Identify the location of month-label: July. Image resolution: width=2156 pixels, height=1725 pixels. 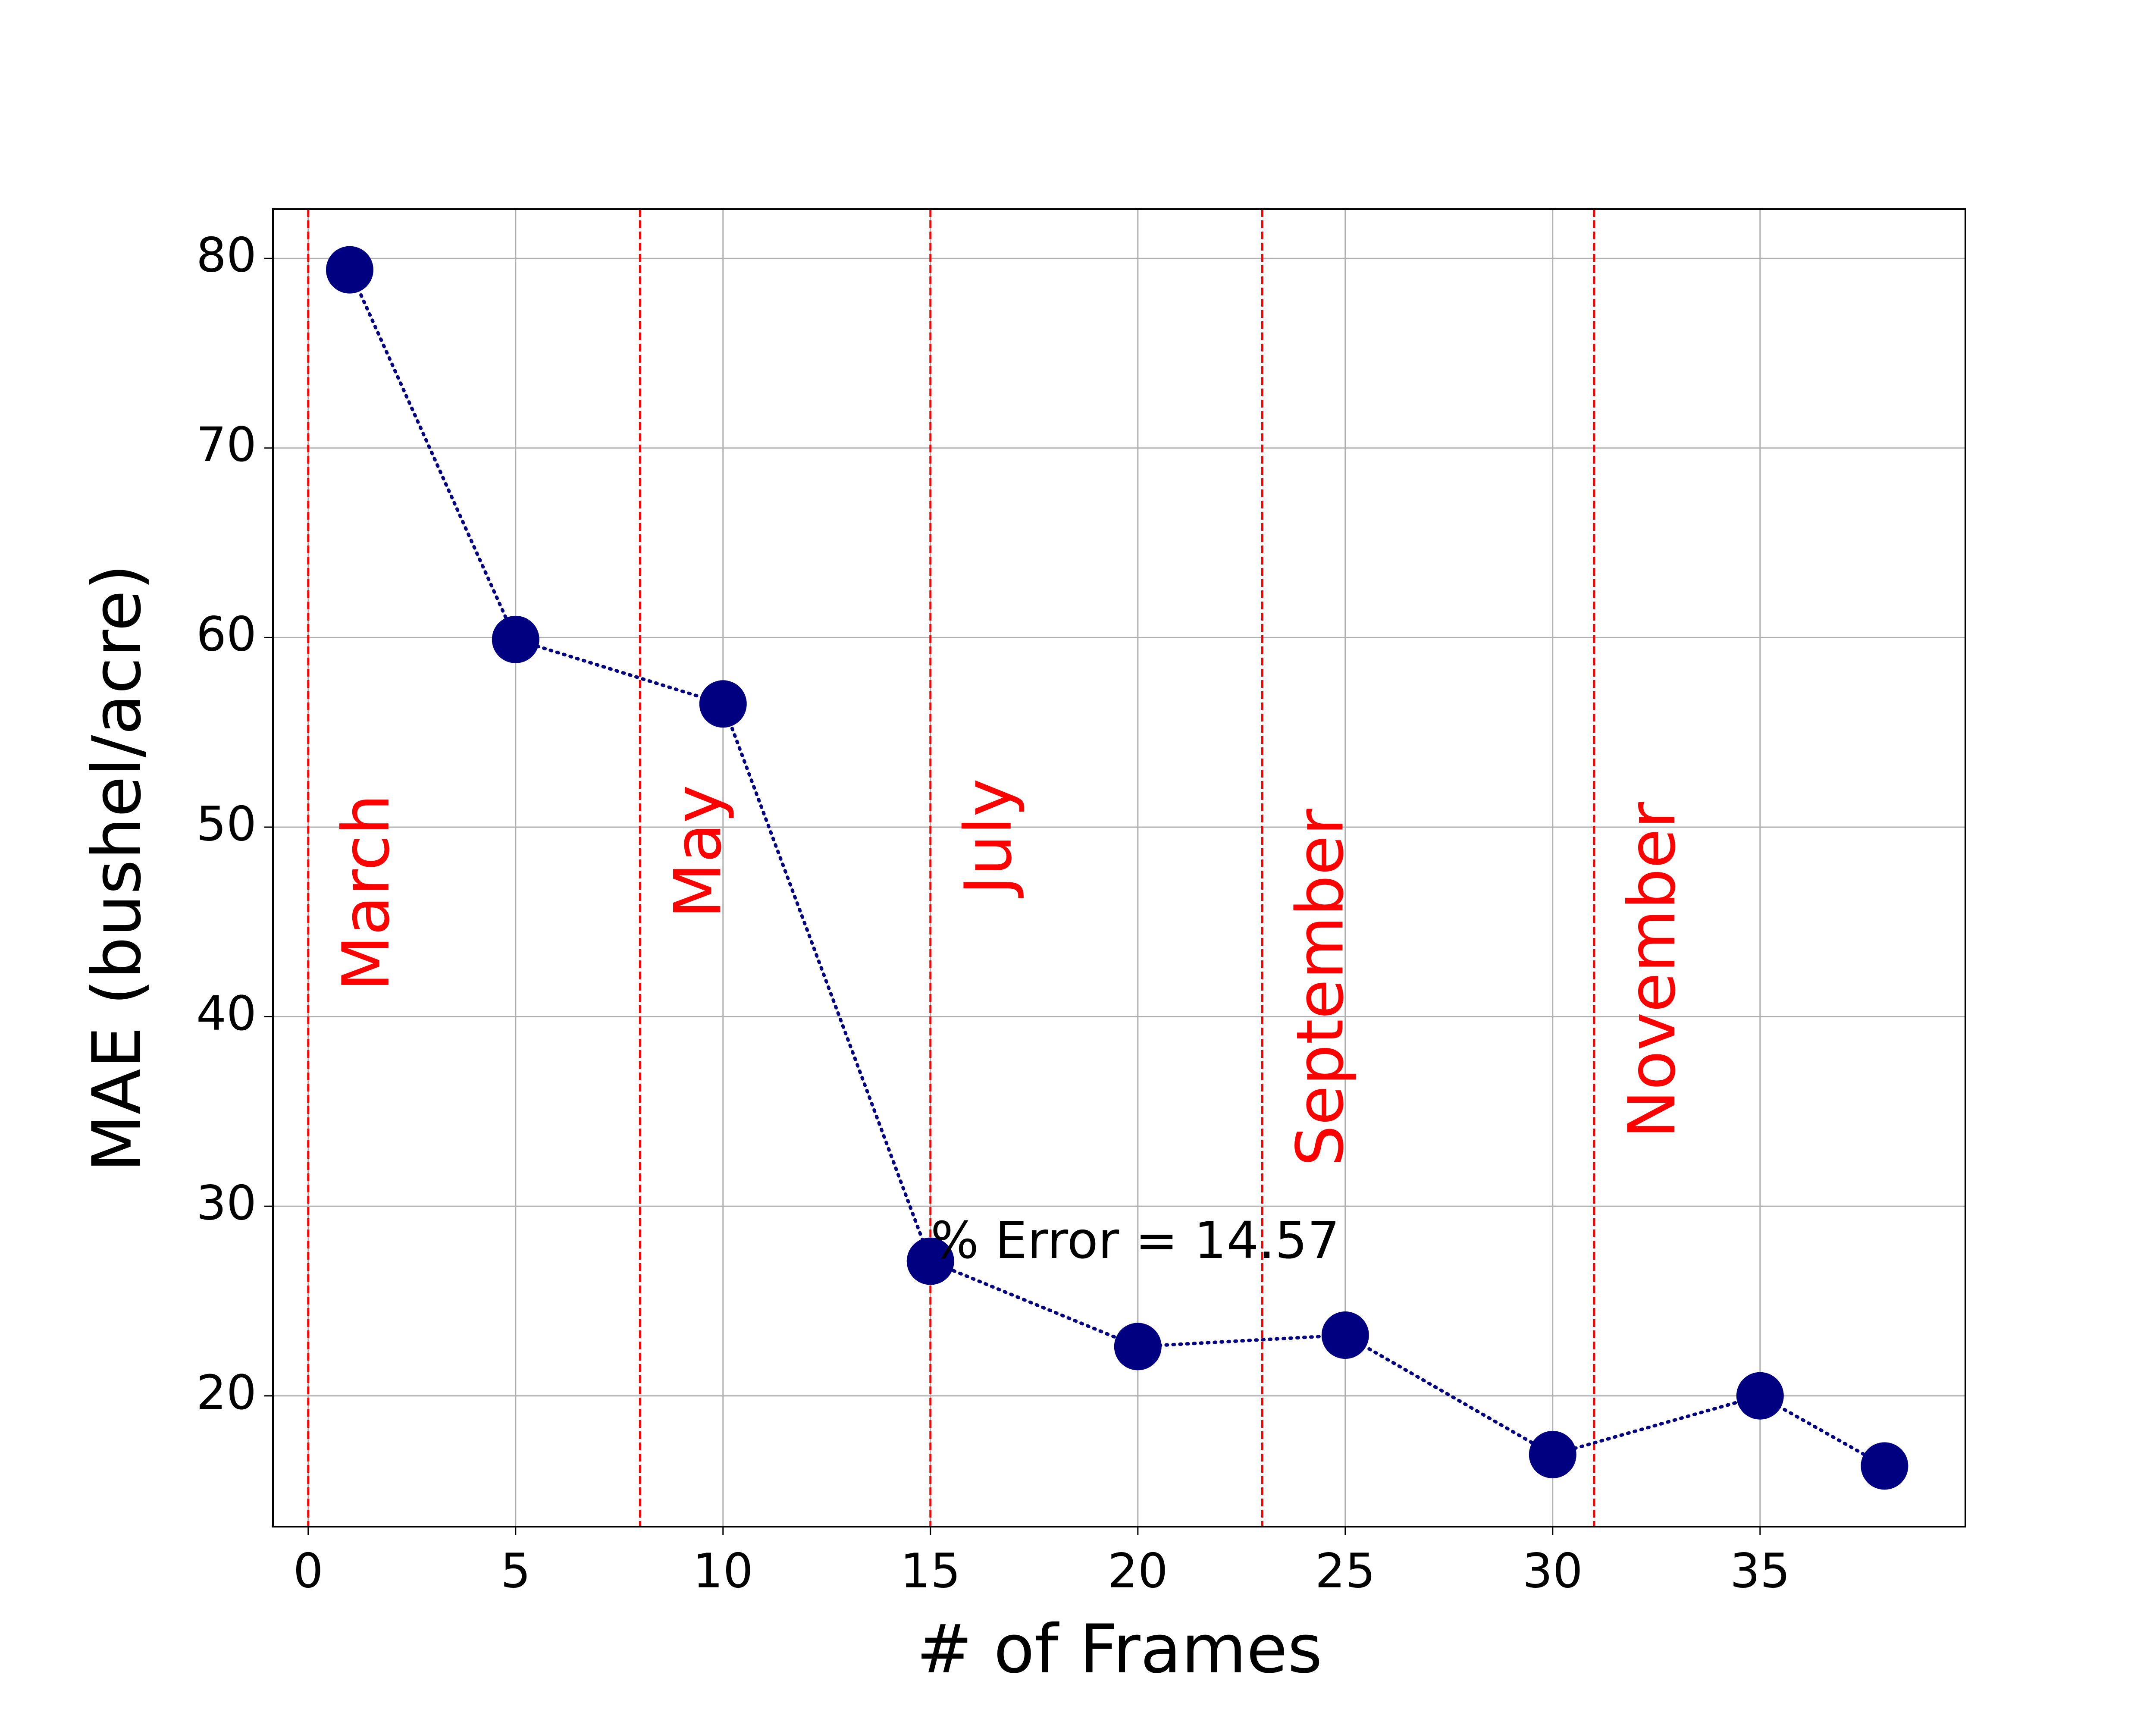
(988, 838).